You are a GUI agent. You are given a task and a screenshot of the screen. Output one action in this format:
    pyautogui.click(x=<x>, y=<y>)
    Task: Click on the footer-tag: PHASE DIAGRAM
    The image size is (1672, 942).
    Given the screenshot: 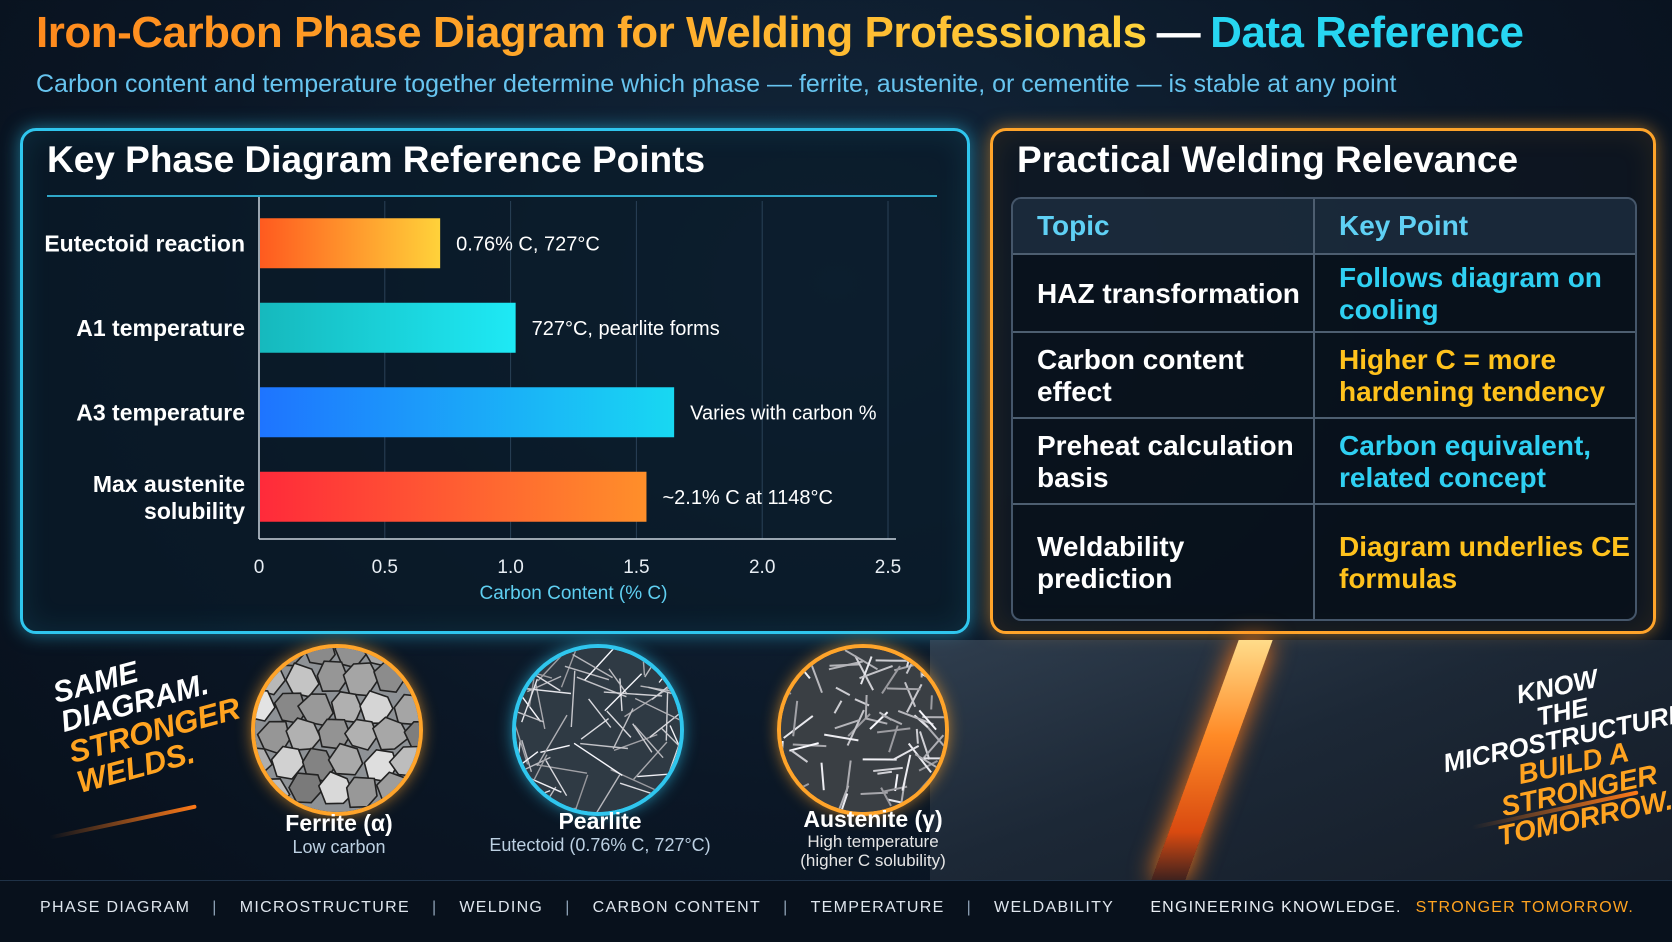 What is the action you would take?
    pyautogui.click(x=115, y=908)
    